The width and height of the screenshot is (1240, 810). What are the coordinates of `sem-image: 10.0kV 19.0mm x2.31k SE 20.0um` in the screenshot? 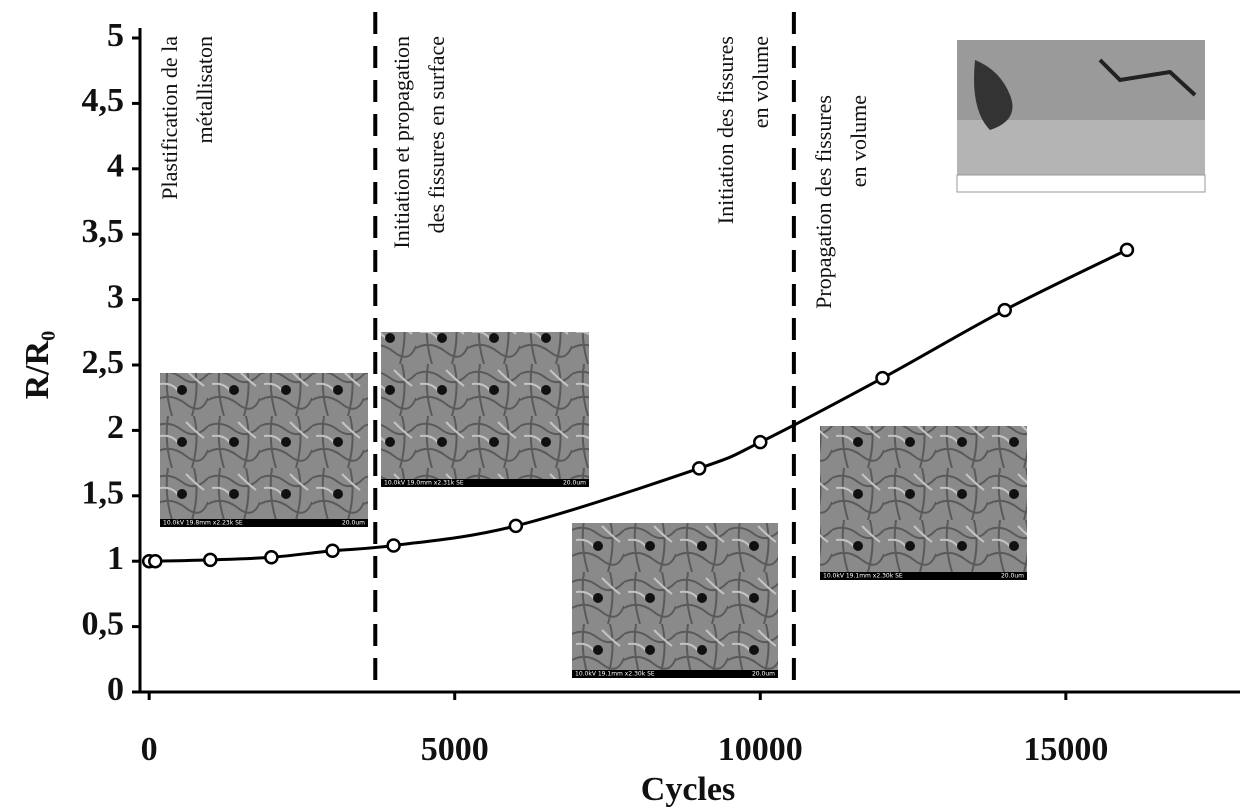 It's located at (485, 409).